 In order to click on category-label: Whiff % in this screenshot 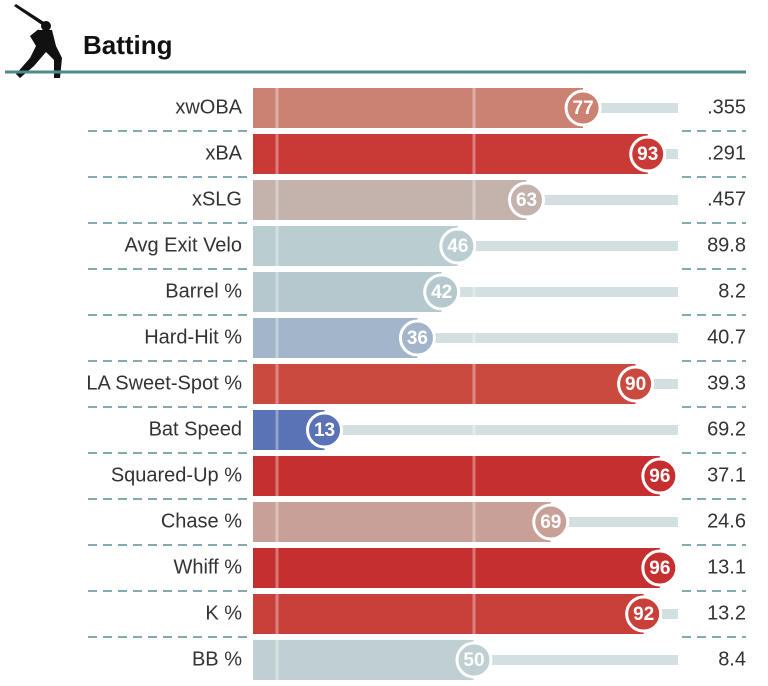, I will do `click(207, 567)`.